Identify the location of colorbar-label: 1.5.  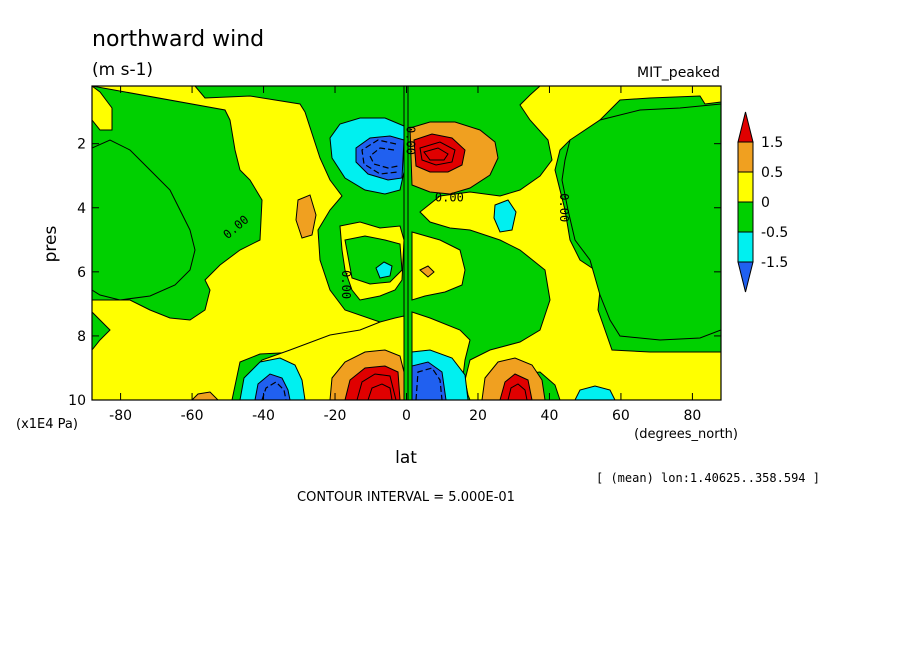
(772, 143).